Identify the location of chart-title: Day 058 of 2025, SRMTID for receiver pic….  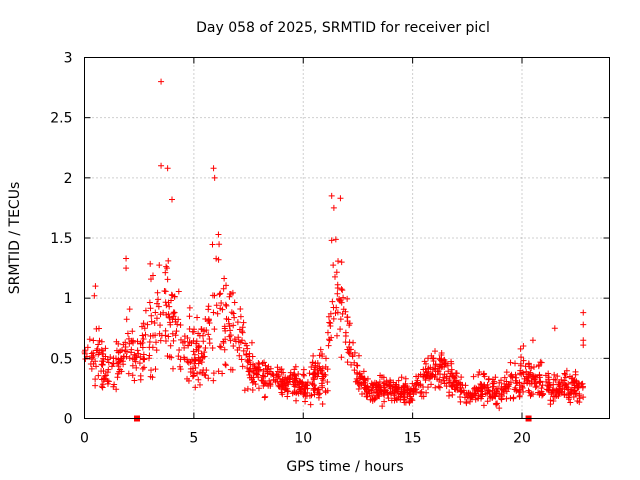
(343, 28).